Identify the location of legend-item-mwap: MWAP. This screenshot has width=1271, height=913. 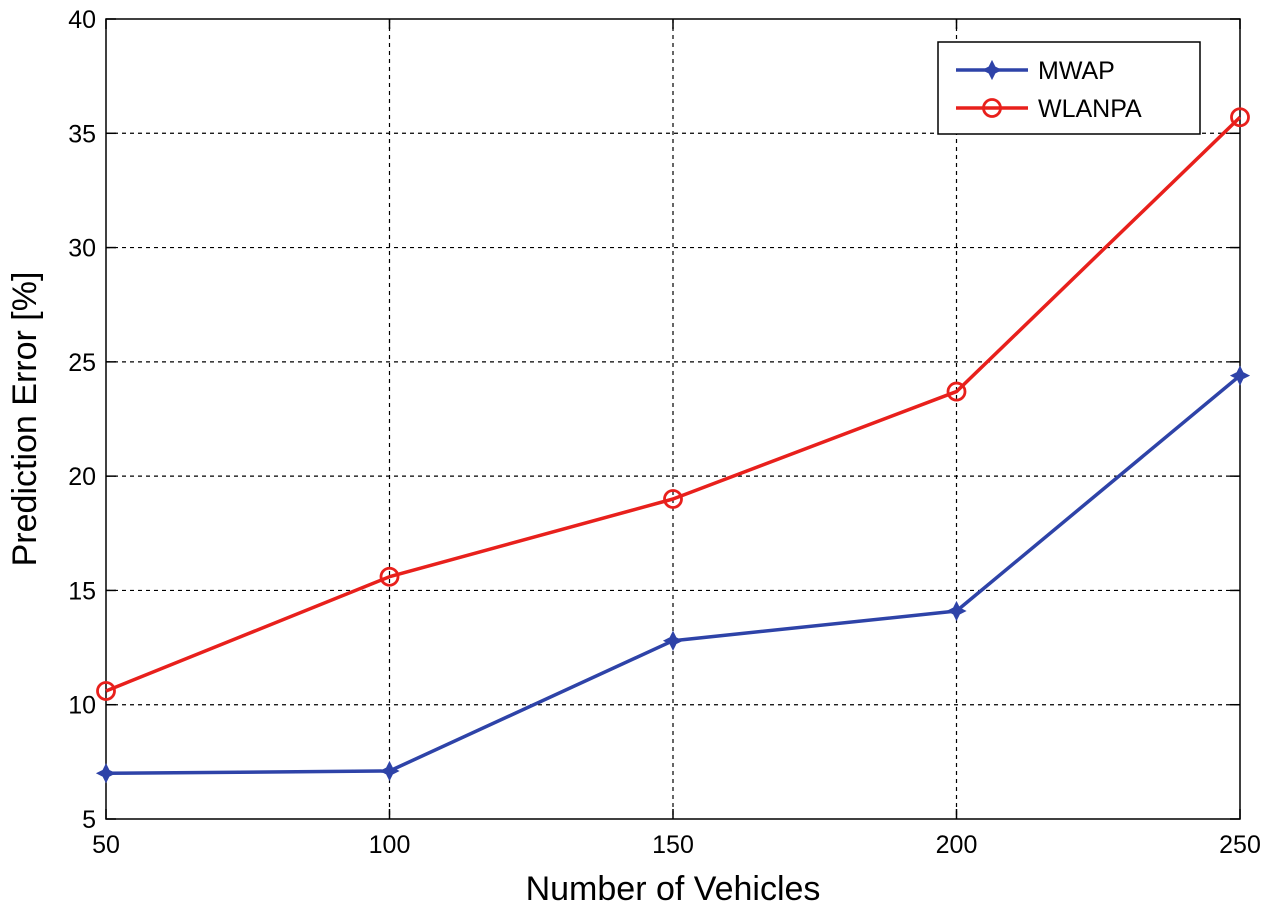
(1035, 71).